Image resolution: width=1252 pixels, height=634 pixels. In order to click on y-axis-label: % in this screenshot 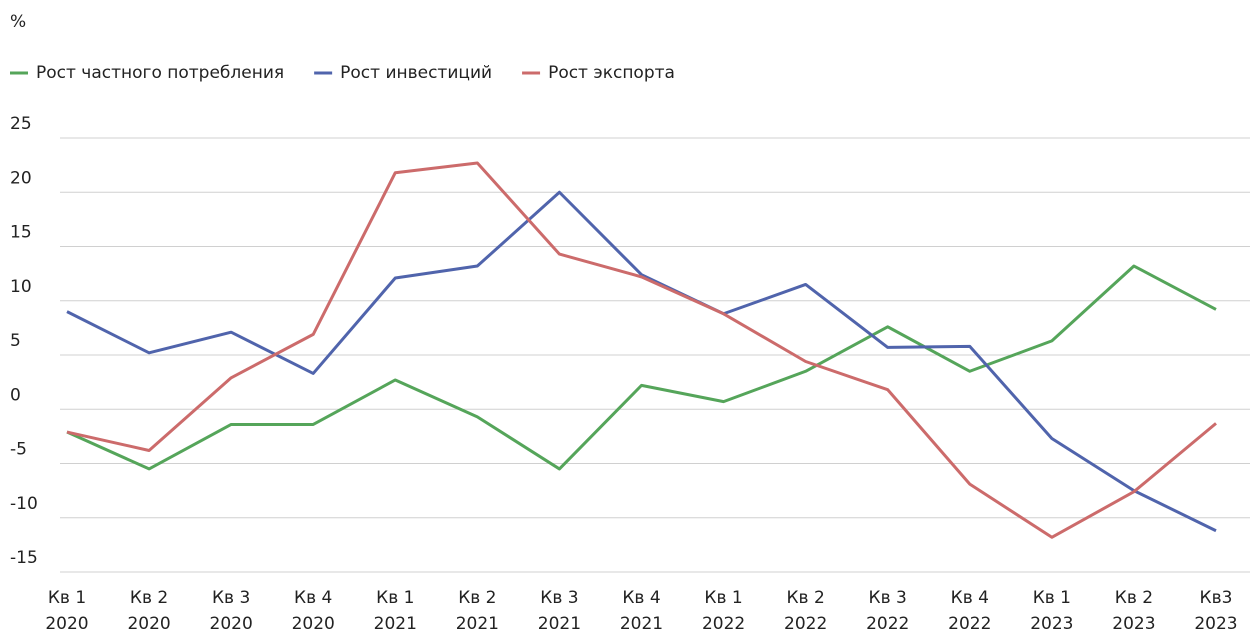, I will do `click(18, 22)`.